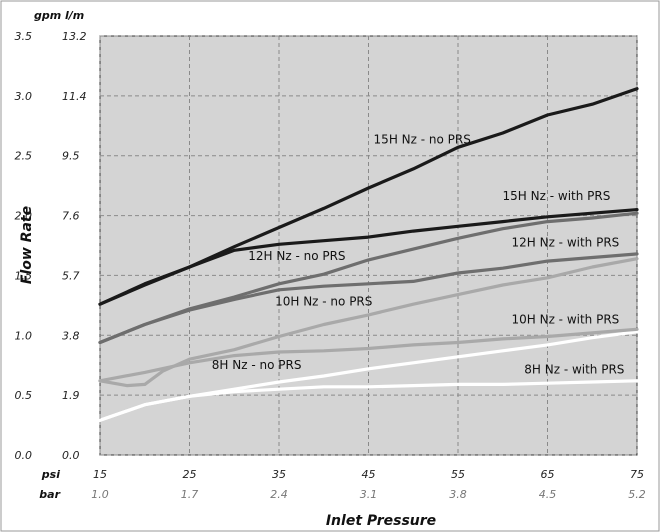 The height and width of the screenshot is (532, 660). Describe the element at coordinates (24, 156) in the screenshot. I see `y-tick-primary-5: 2.5` at that location.